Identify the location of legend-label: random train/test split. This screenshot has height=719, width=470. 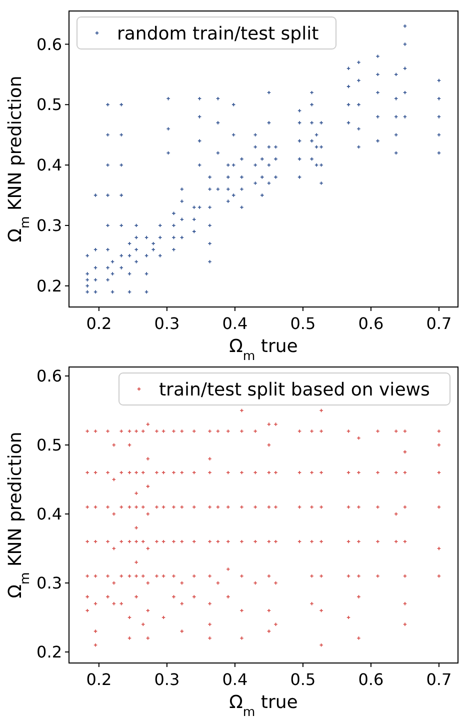
(218, 33).